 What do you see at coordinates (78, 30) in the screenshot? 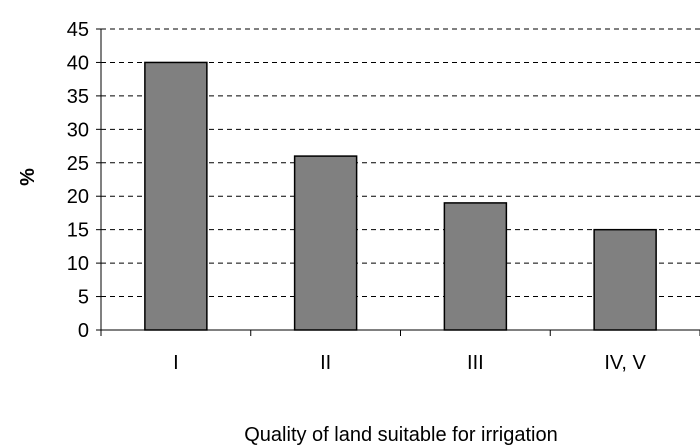
I see `y-tick-label: 45` at bounding box center [78, 30].